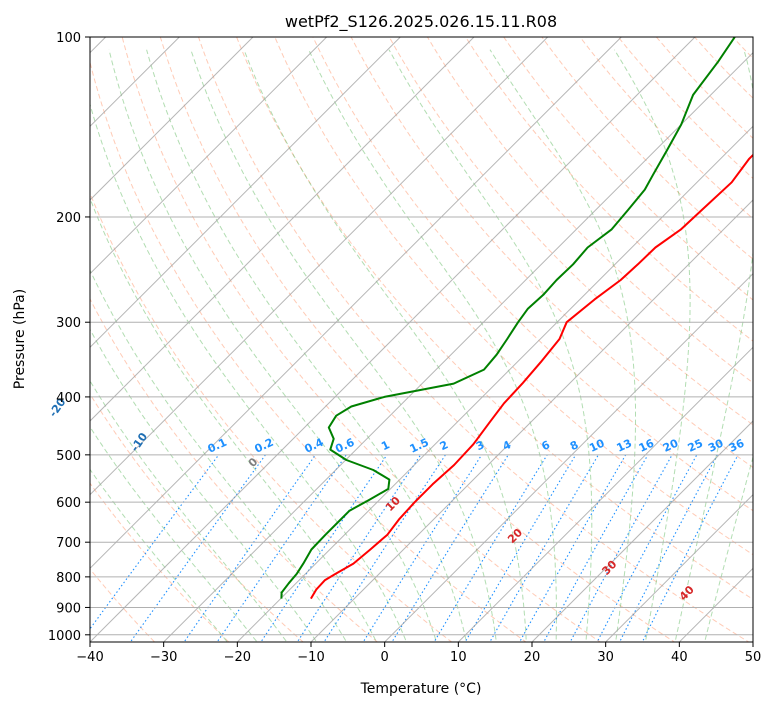  What do you see at coordinates (20, 339) in the screenshot?
I see `y-axis-label: Pressure (hPa)` at bounding box center [20, 339].